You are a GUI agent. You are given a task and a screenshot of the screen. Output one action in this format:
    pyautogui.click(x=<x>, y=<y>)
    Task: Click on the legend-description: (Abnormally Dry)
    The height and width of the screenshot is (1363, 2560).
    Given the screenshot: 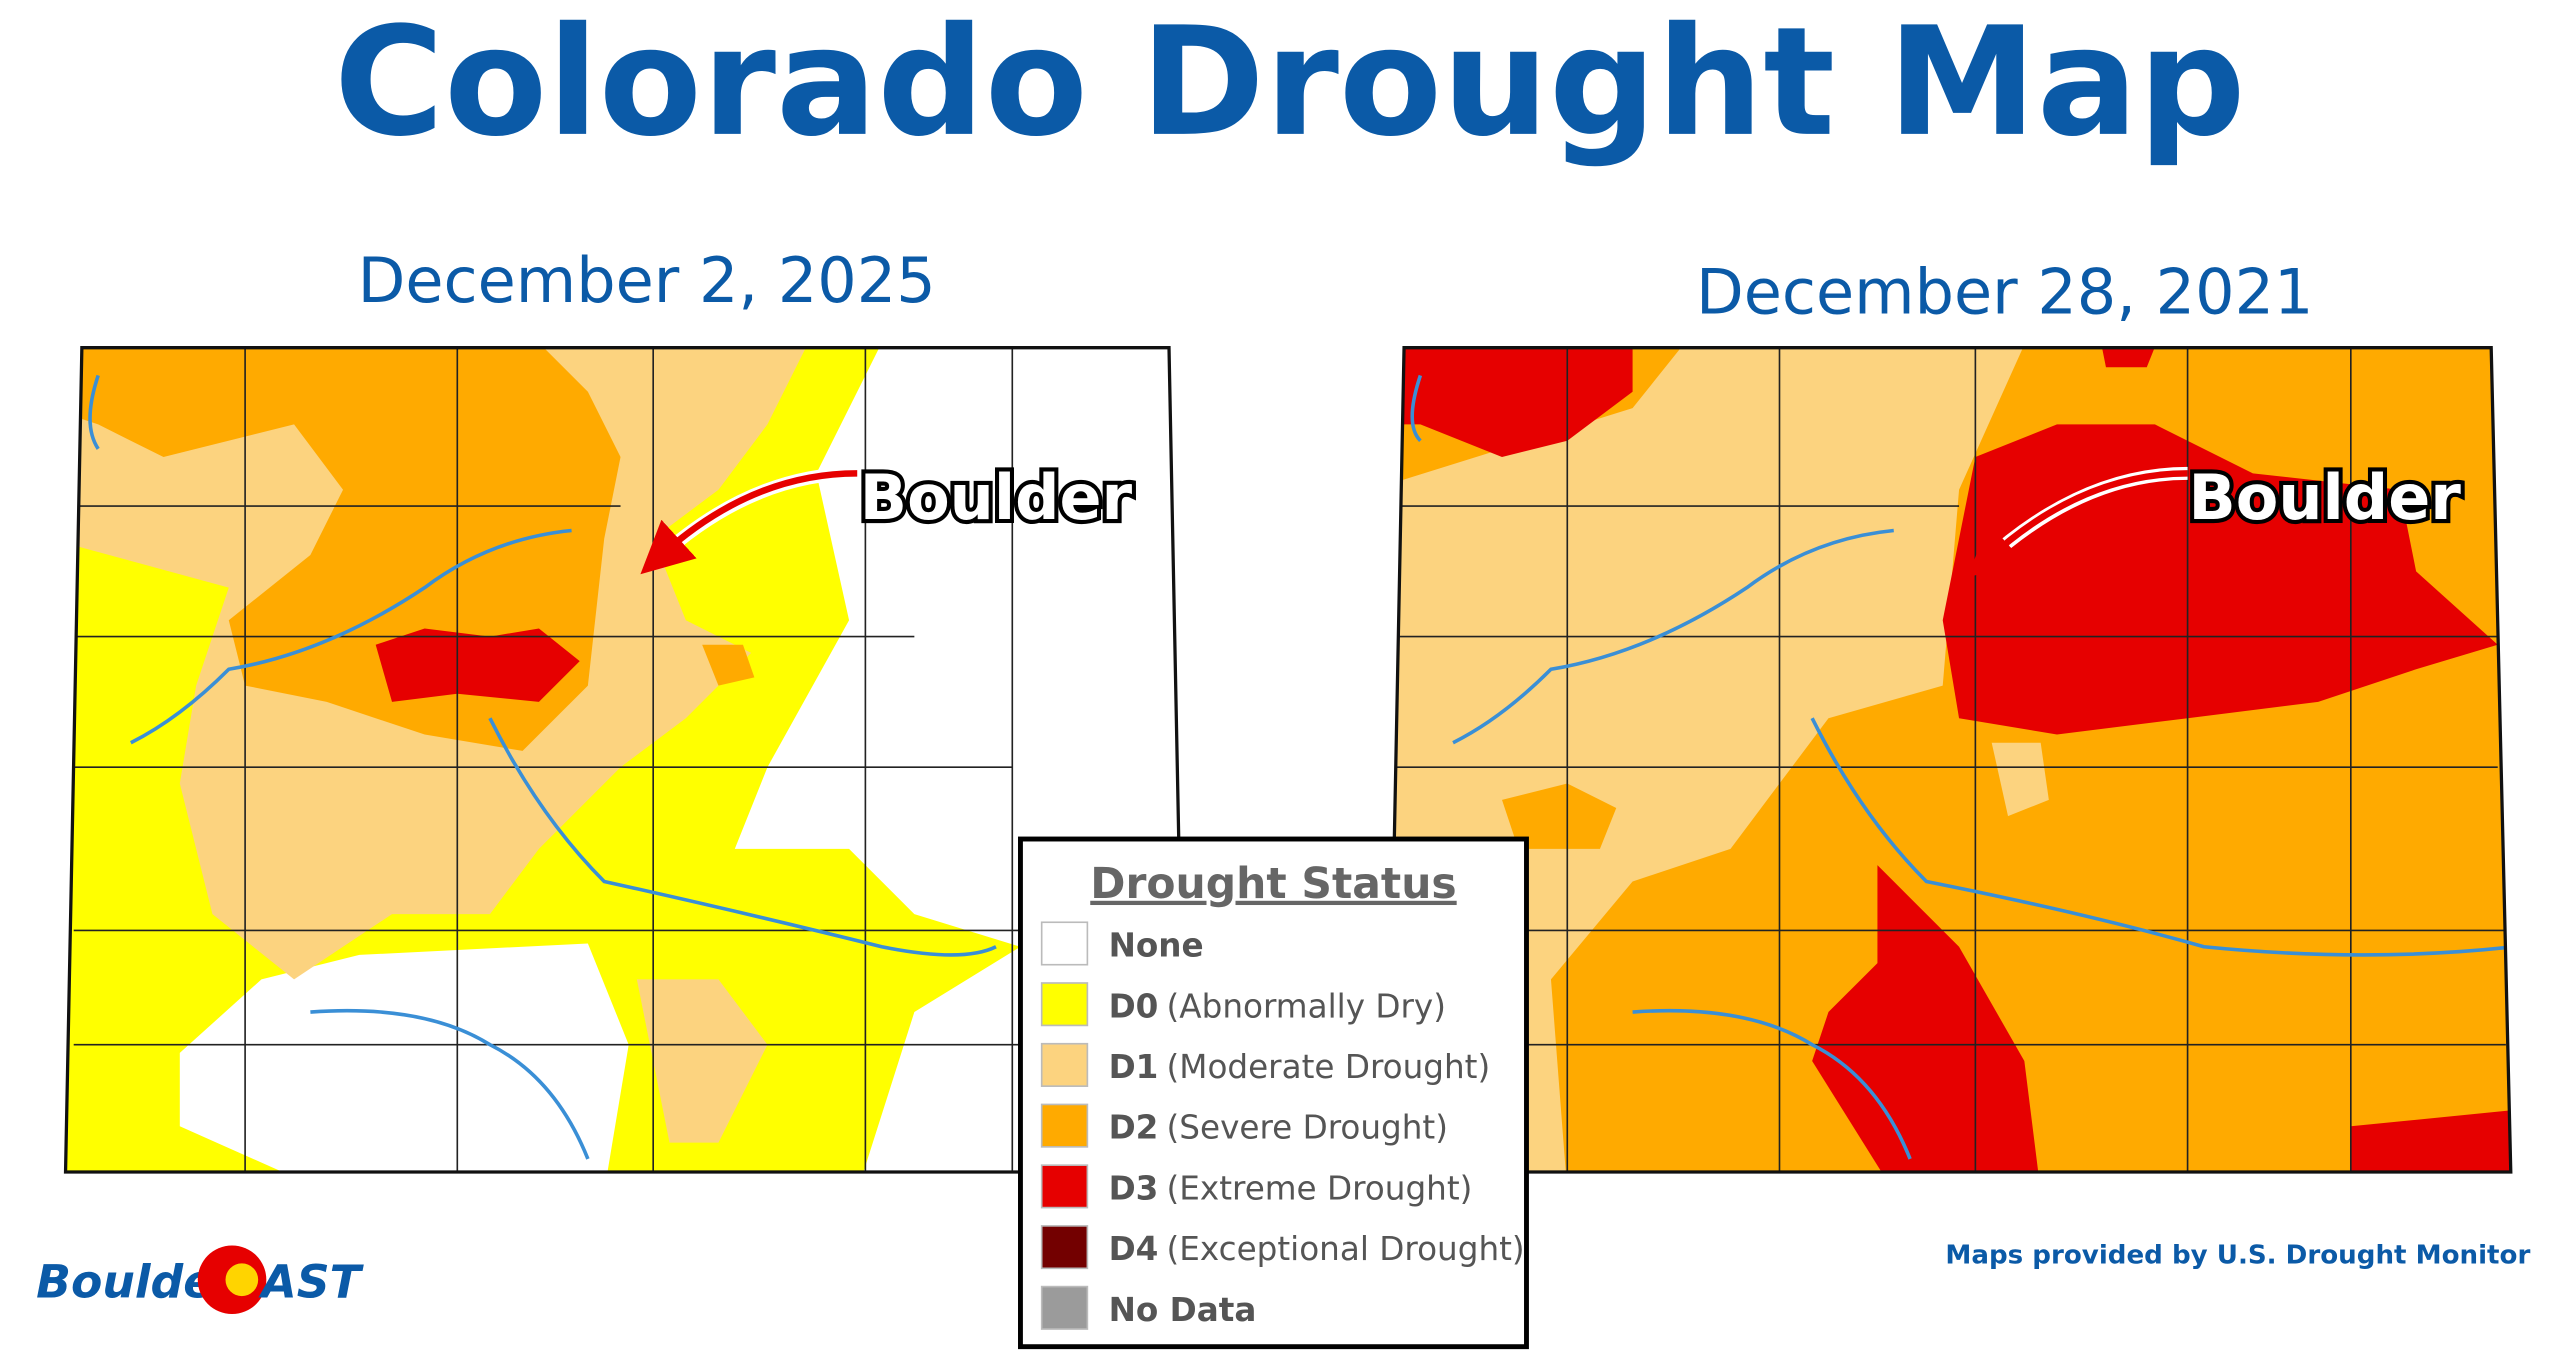 What is the action you would take?
    pyautogui.click(x=1306, y=1006)
    